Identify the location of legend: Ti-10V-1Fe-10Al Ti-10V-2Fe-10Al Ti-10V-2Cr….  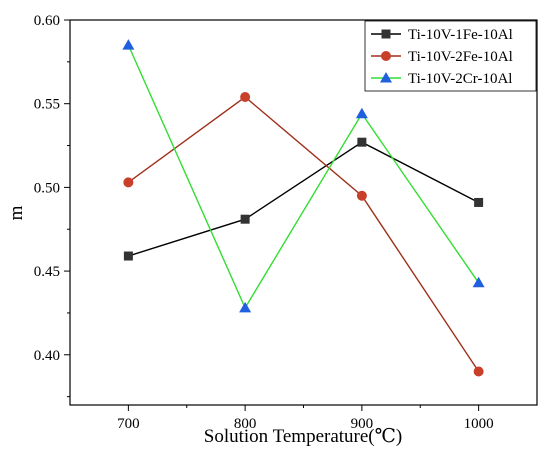
(450, 56).